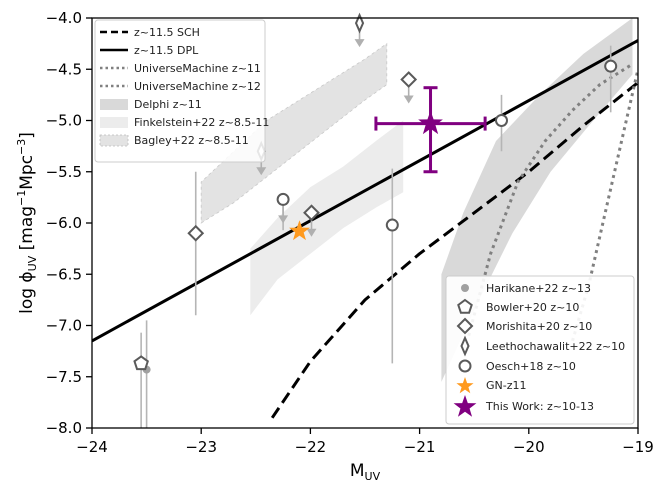 This screenshot has width=664, height=488. I want to click on y-tick-label: −5.0, so click(64, 121).